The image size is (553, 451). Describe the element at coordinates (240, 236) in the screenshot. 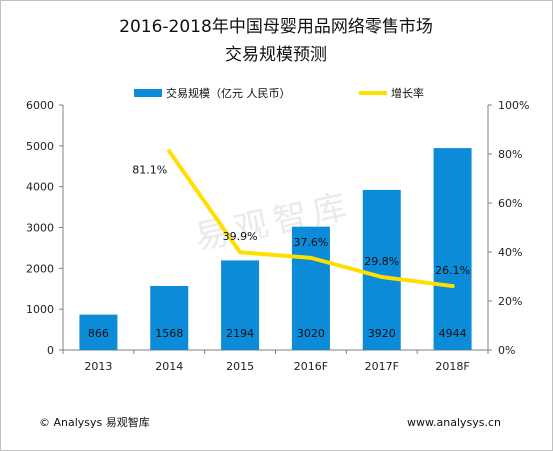

I see `growth-data-label: 39.9%` at that location.